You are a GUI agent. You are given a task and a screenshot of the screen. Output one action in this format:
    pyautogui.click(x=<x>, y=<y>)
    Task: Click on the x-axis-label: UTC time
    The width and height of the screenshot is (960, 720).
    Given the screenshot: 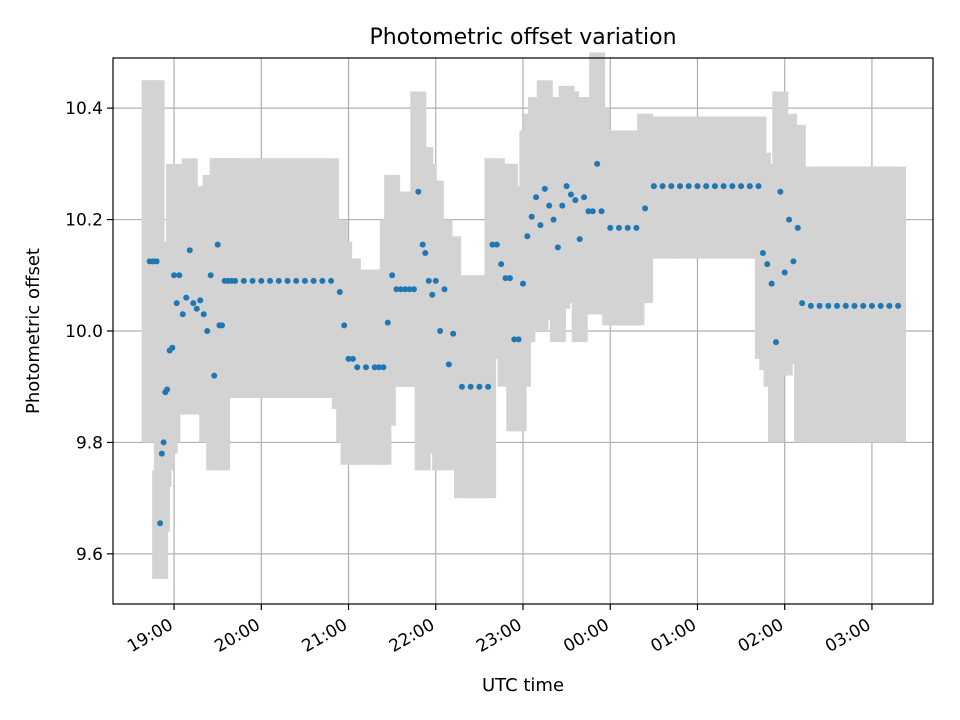 What is the action you would take?
    pyautogui.click(x=523, y=685)
    